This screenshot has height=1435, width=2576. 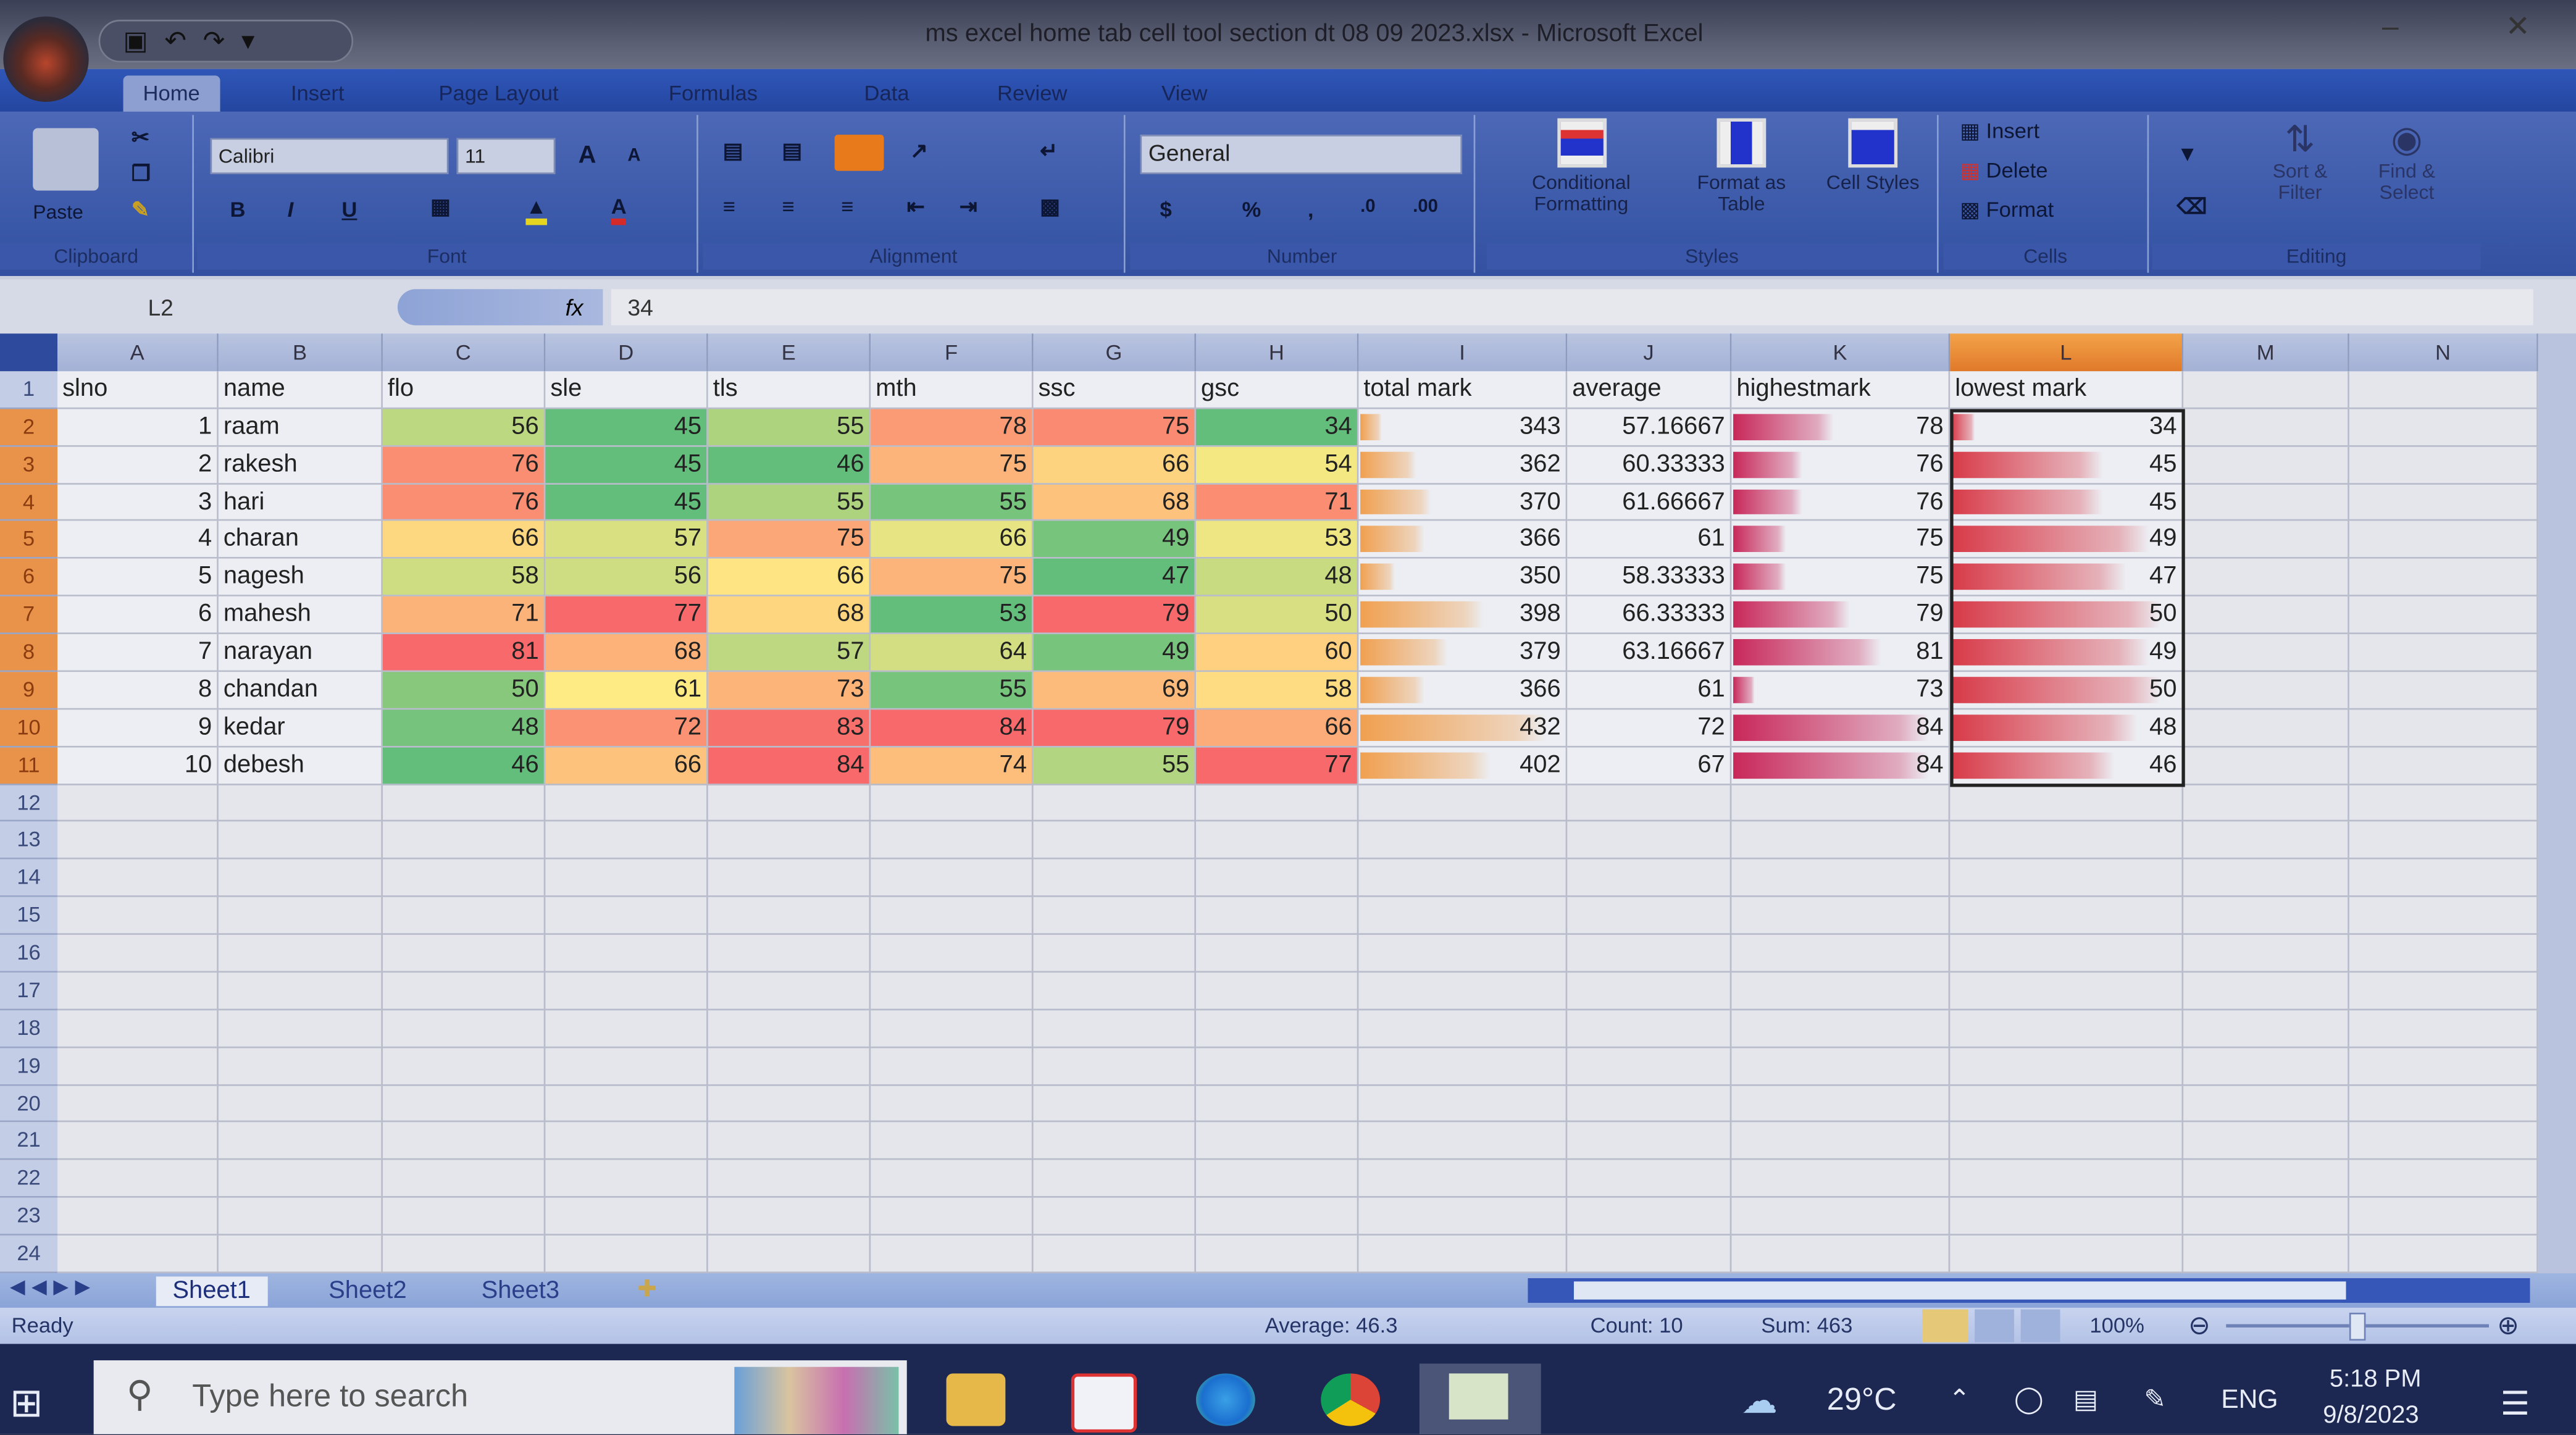 I want to click on meet-icon: ◯, so click(x=2029, y=1401).